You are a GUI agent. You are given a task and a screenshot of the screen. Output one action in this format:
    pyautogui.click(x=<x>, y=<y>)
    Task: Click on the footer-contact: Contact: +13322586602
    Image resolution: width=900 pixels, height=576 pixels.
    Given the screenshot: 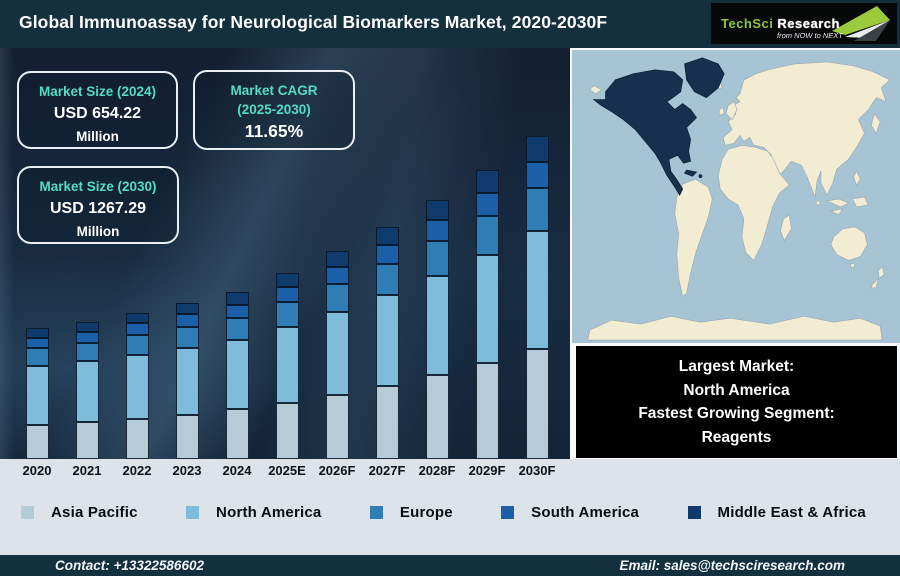 What is the action you would take?
    pyautogui.click(x=129, y=565)
    